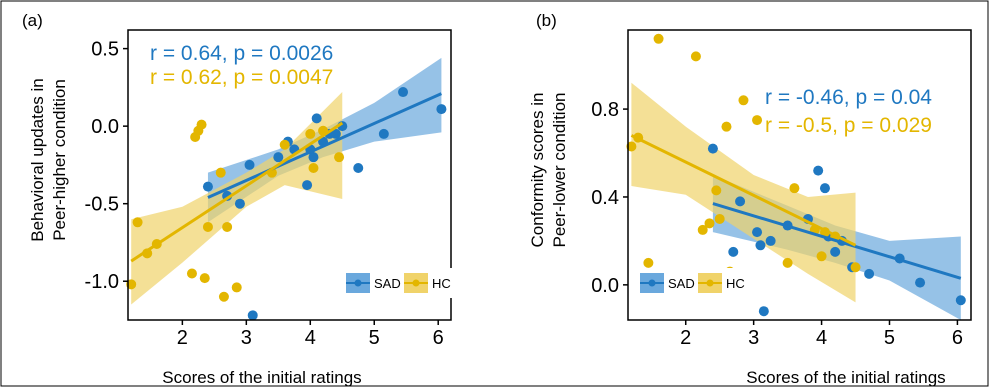 This screenshot has width=989, height=387. Describe the element at coordinates (37, 160) in the screenshot. I see `panel-a-y-axis-label-line1: Behavioral updates in` at that location.